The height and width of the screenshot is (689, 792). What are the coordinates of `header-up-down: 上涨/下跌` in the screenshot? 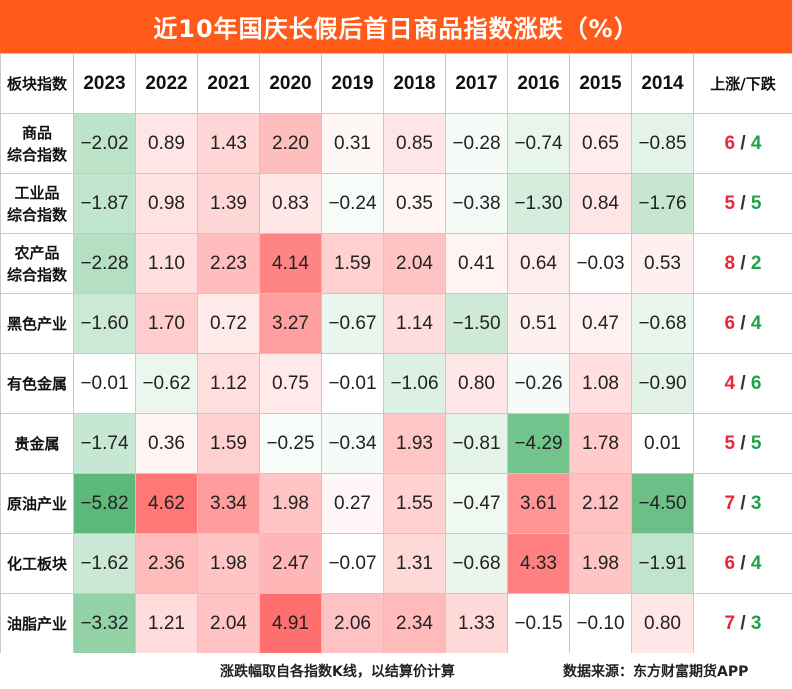 It's located at (742, 83).